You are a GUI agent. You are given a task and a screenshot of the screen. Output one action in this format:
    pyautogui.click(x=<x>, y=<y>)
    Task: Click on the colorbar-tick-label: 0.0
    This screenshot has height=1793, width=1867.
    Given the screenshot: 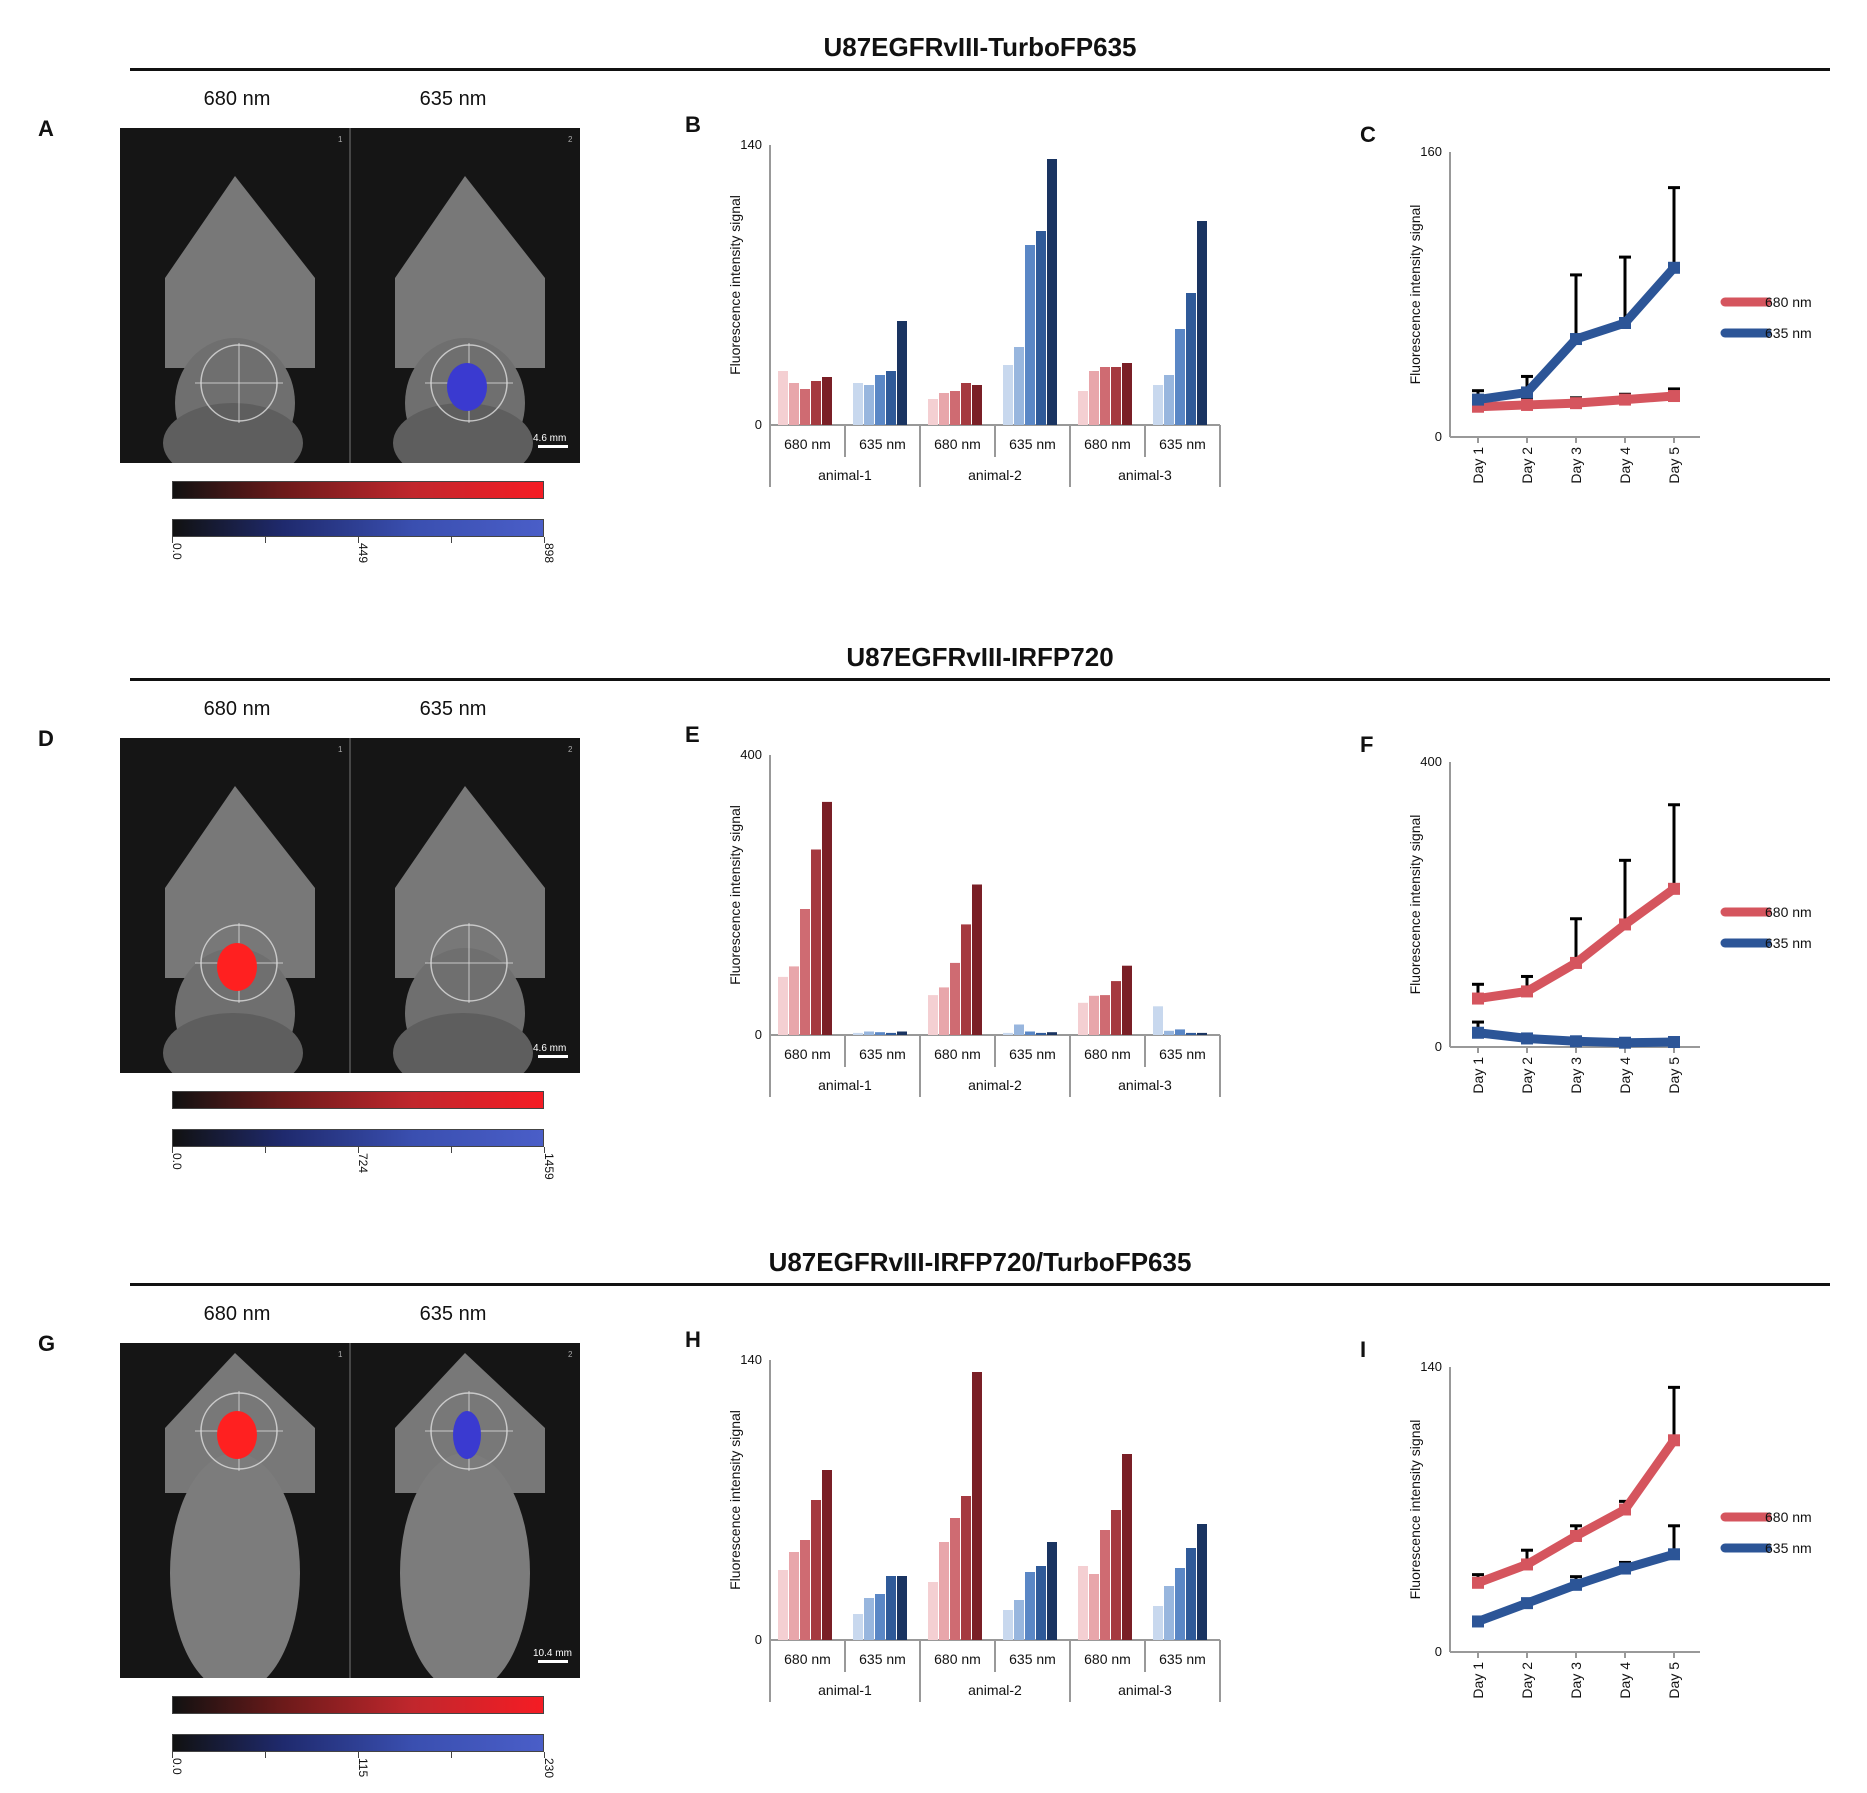 What is the action you would take?
    pyautogui.click(x=177, y=1161)
    